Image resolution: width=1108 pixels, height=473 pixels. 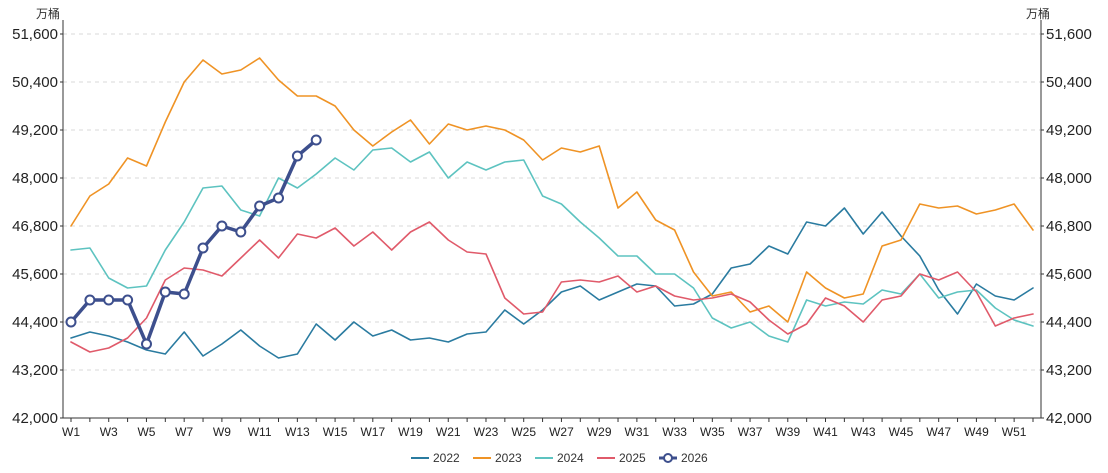 What do you see at coordinates (938, 432) in the screenshot?
I see `x-tick-label: W47` at bounding box center [938, 432].